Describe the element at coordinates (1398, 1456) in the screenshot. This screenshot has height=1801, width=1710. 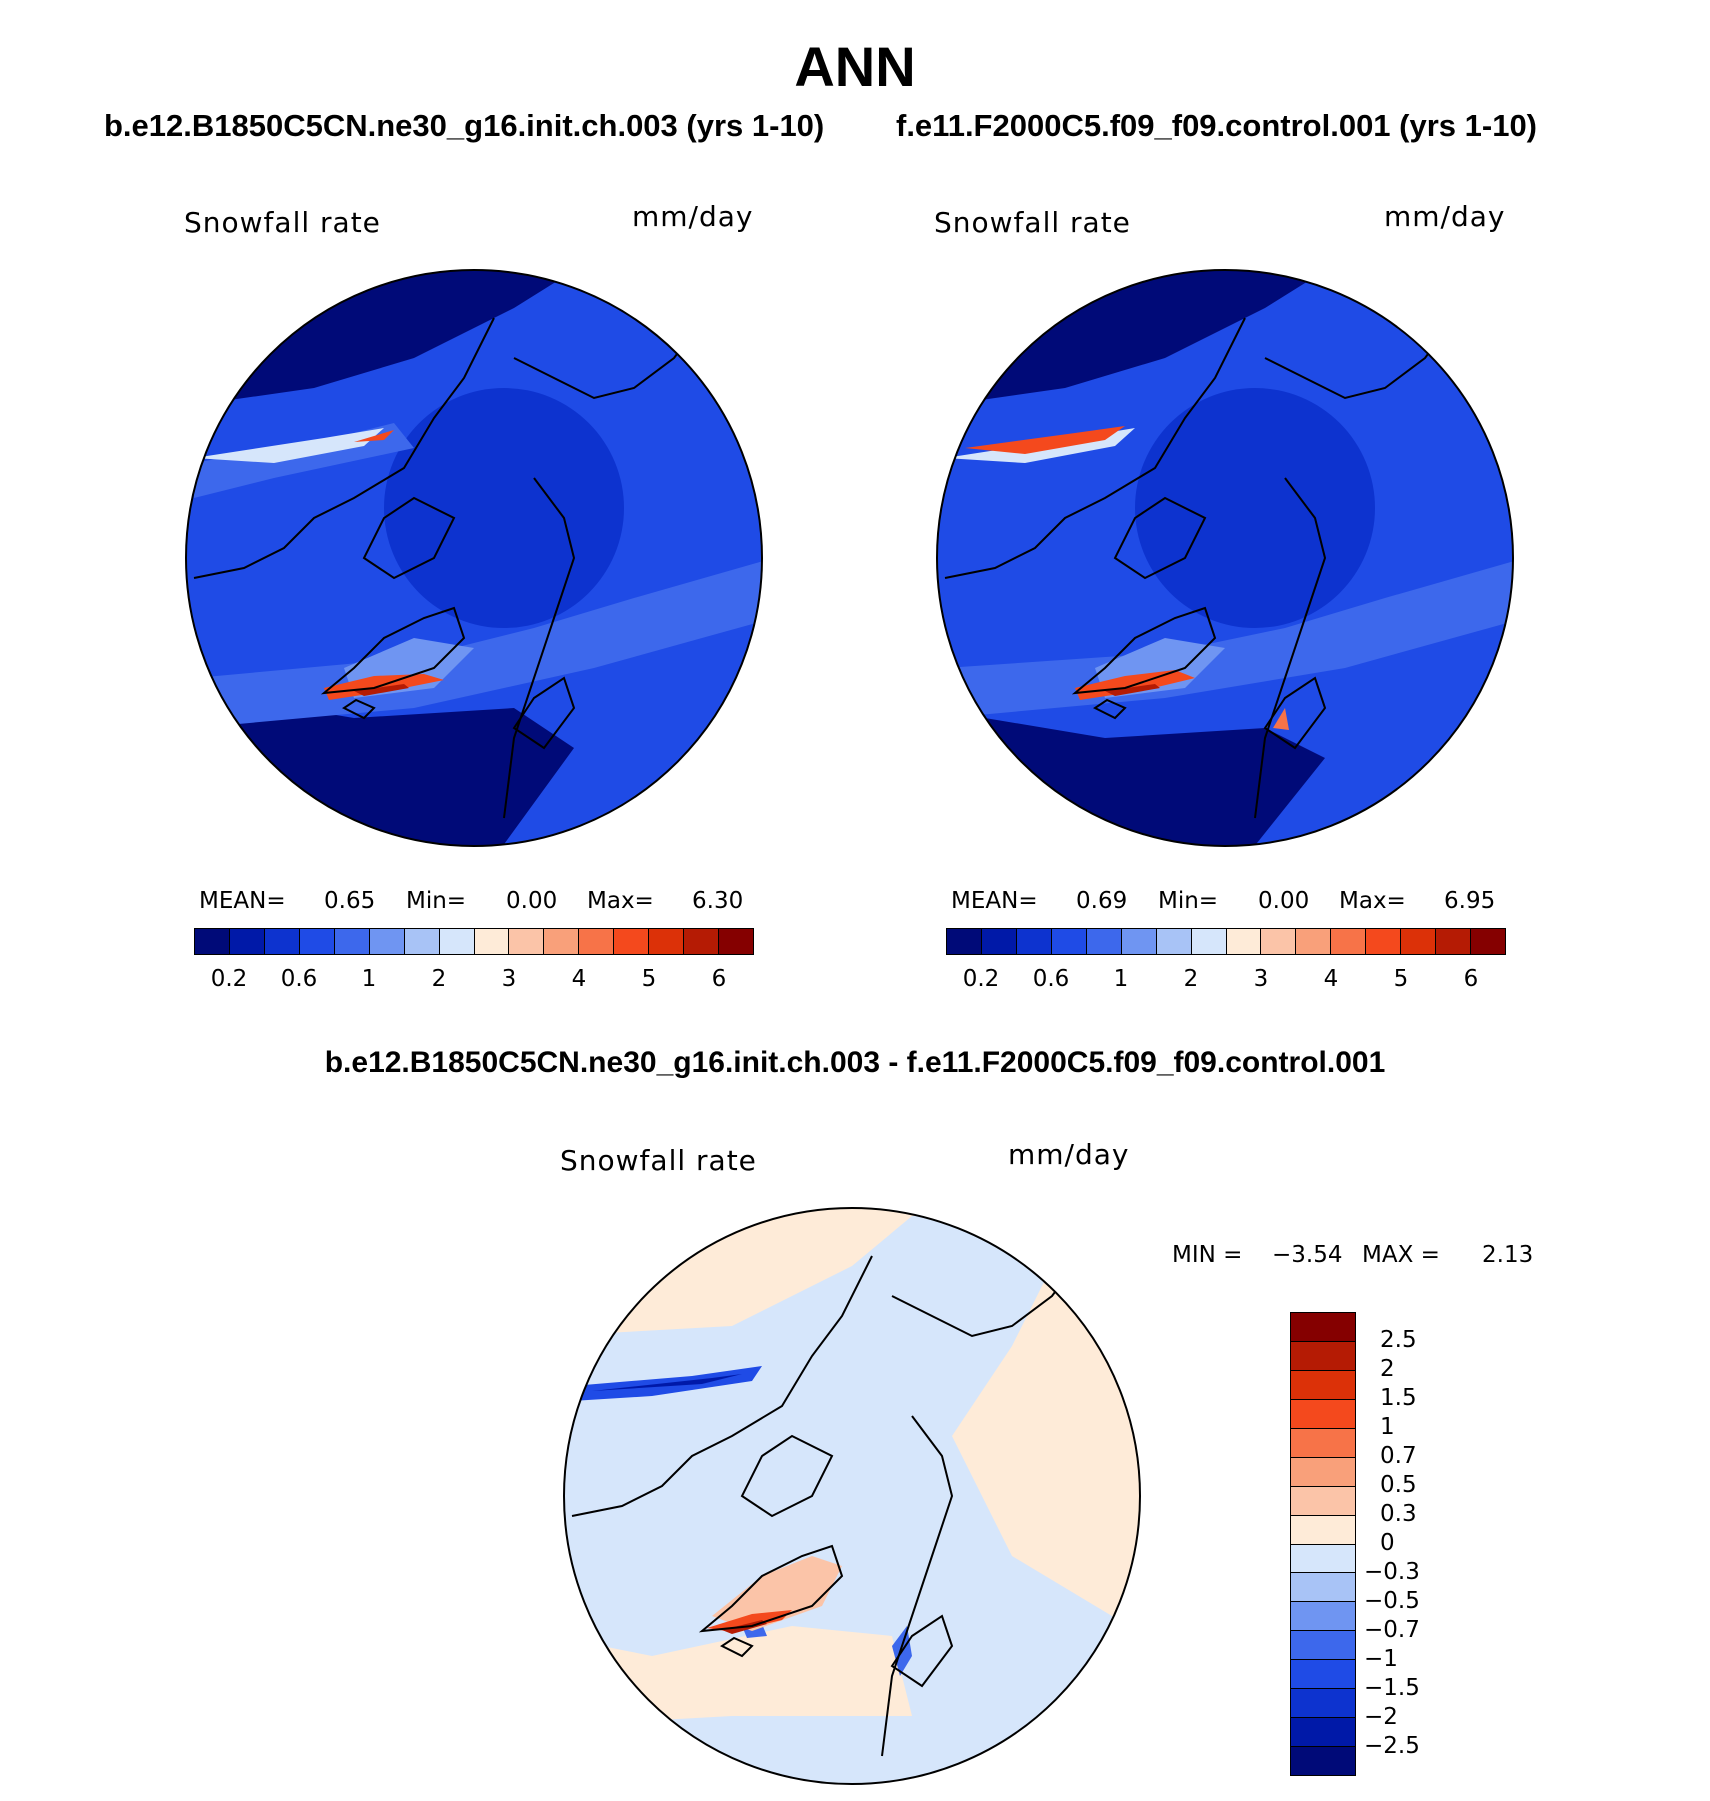
I see `diff-colorbar-tick-label: 0.7` at that location.